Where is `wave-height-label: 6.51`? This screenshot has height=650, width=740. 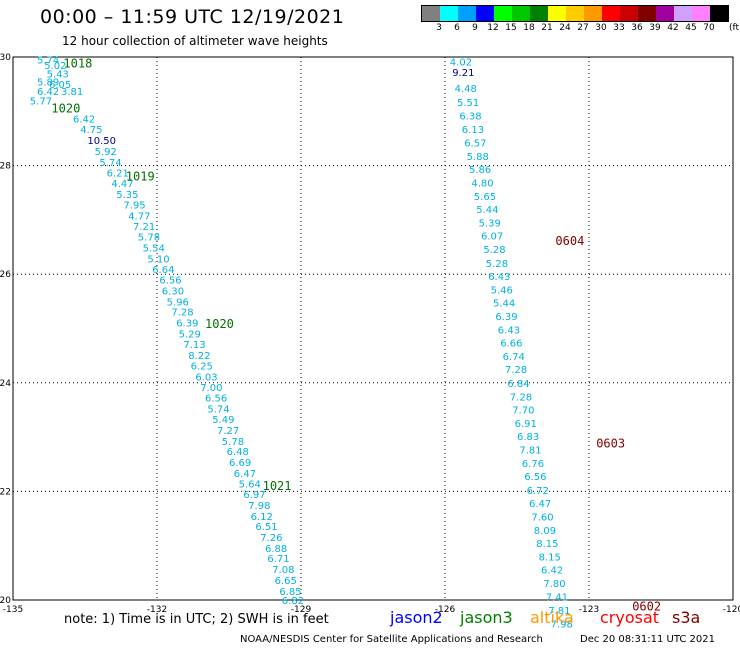
wave-height-label: 6.51 is located at coordinates (266, 527).